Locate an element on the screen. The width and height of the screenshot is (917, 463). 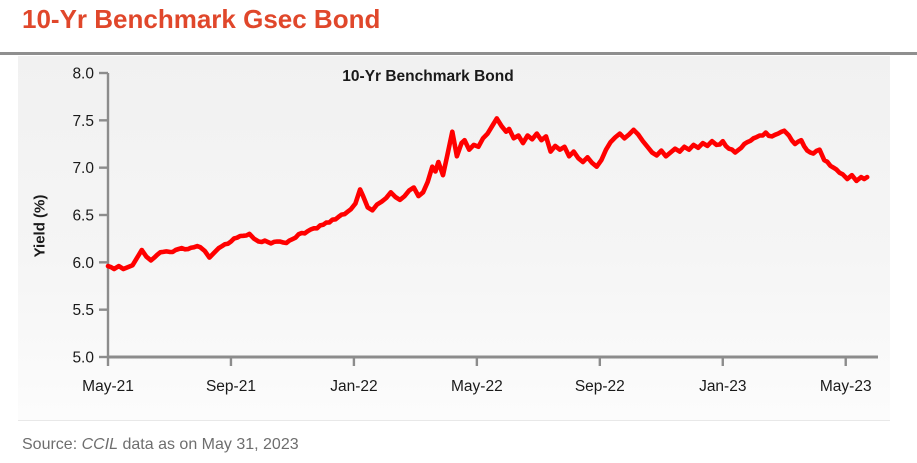
source-note: Source: CCIL data as on May 31, 2023 is located at coordinates (160, 445).